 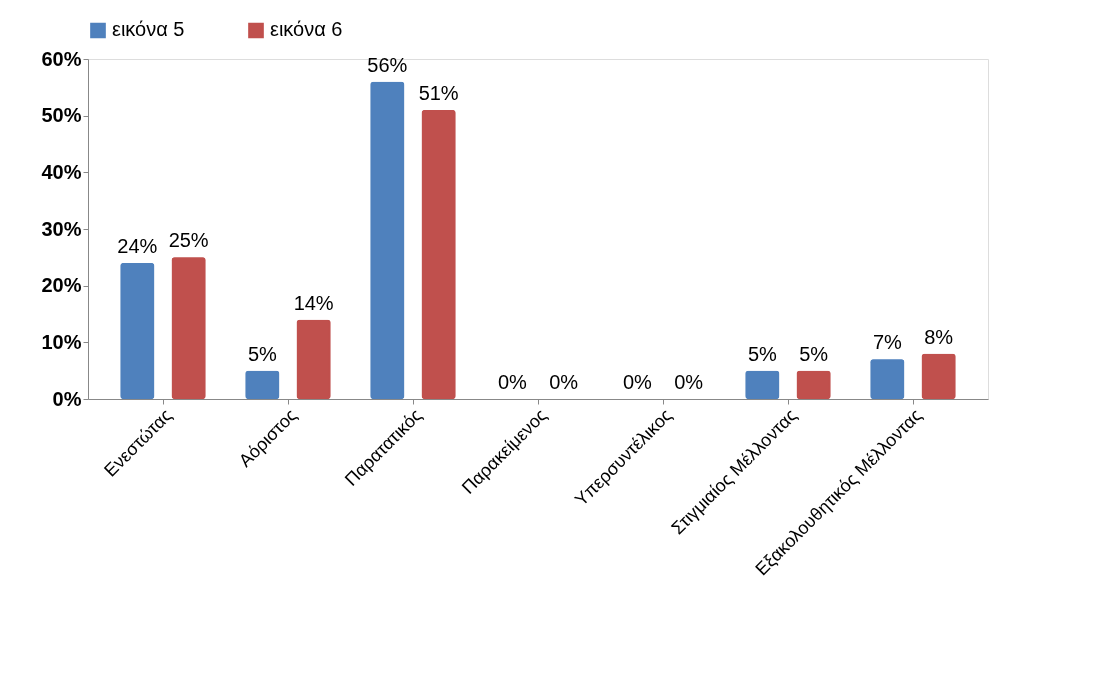 I want to click on y-tick-label: 50%, so click(x=61, y=115).